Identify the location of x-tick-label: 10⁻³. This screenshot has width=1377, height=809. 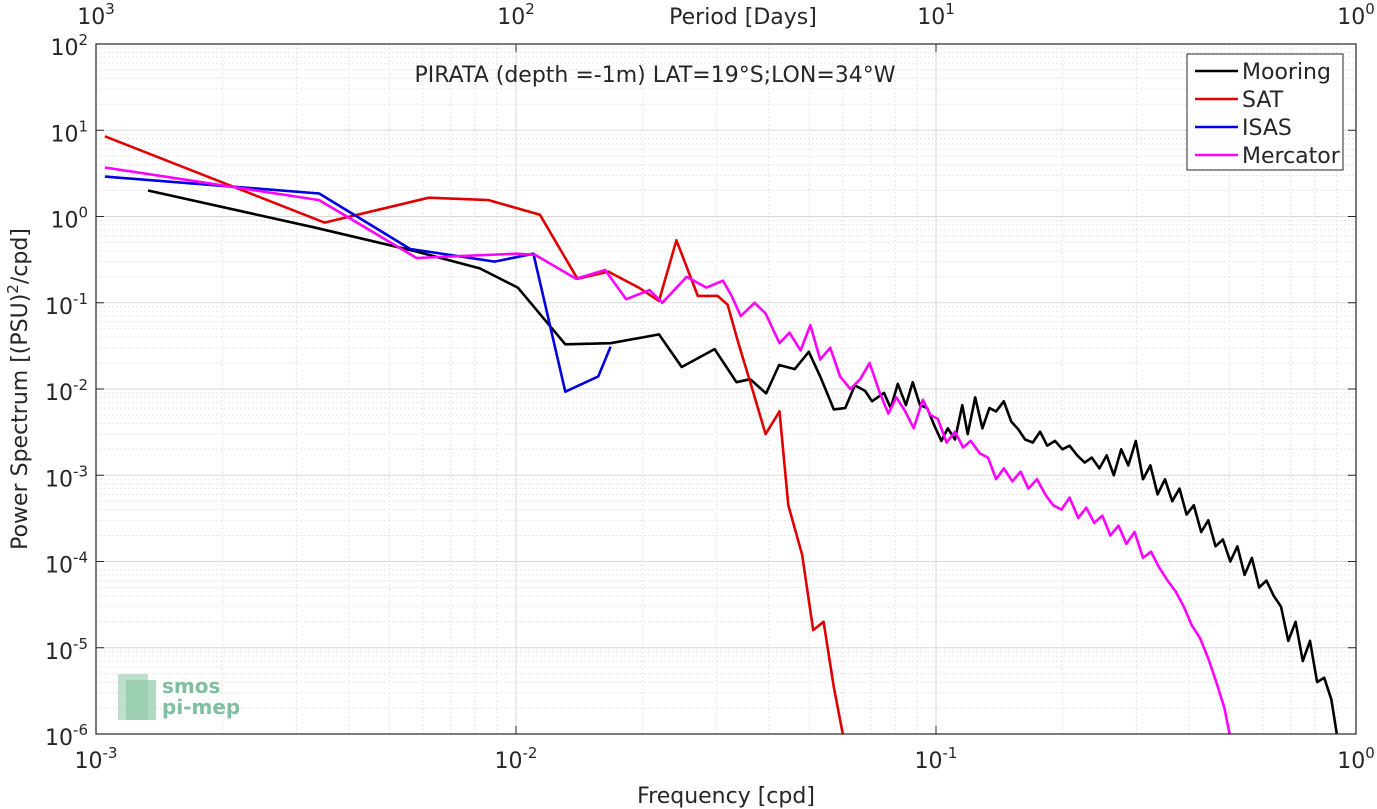
(96, 759).